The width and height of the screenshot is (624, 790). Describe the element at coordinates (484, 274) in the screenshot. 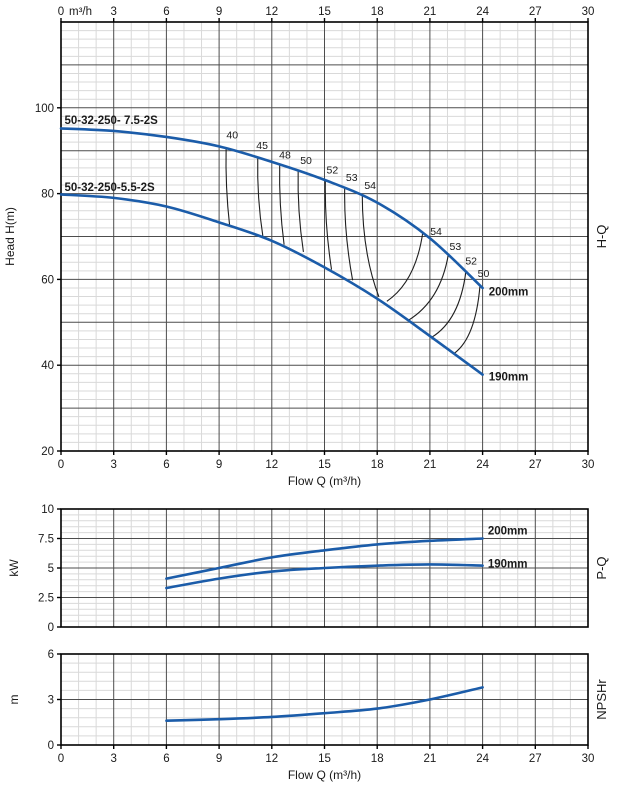

I see `efficiency-label-50-10: 50` at that location.